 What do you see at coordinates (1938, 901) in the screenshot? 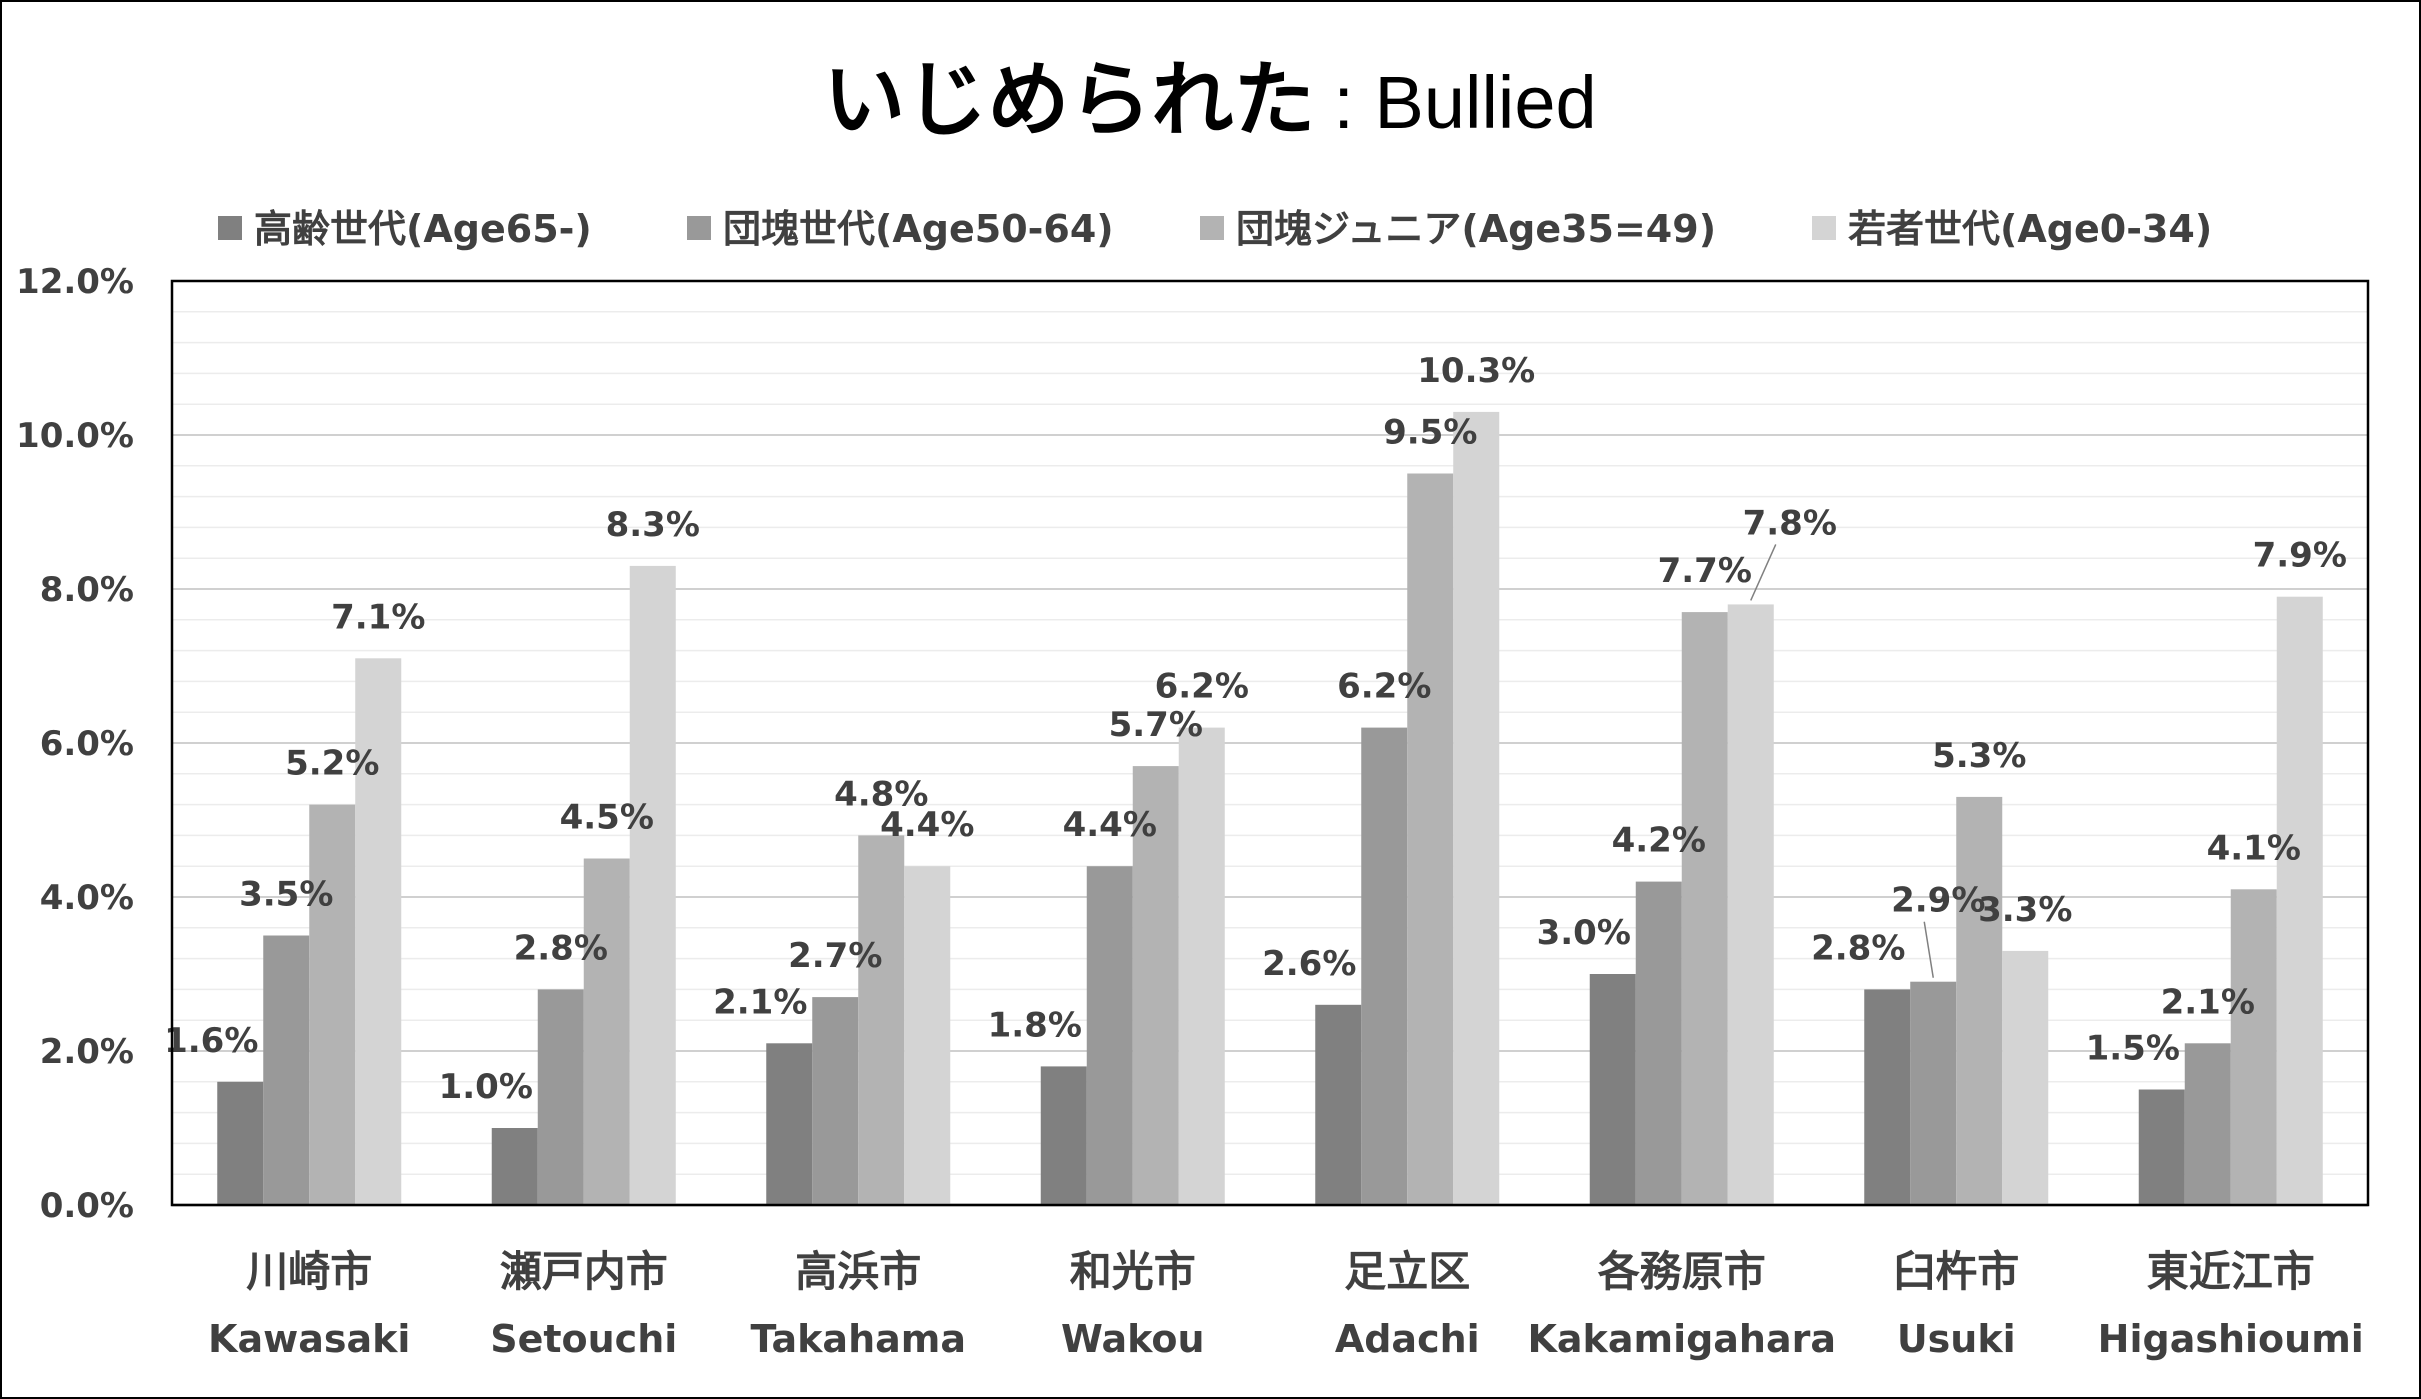
I see `data-label: 2.9%` at bounding box center [1938, 901].